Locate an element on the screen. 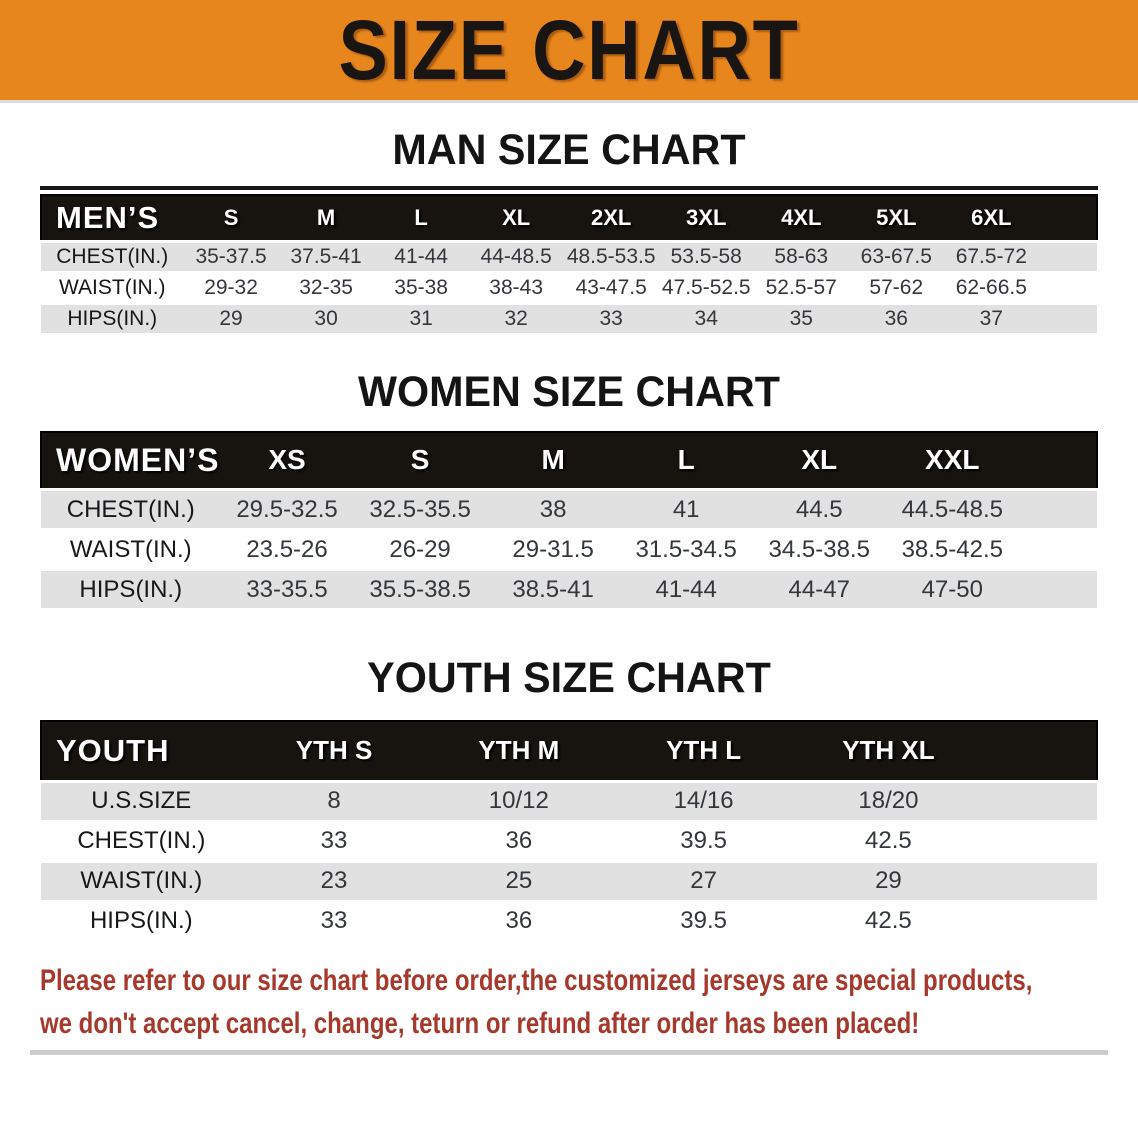  size-value-cell: 35.5-38.5 is located at coordinates (420, 589).